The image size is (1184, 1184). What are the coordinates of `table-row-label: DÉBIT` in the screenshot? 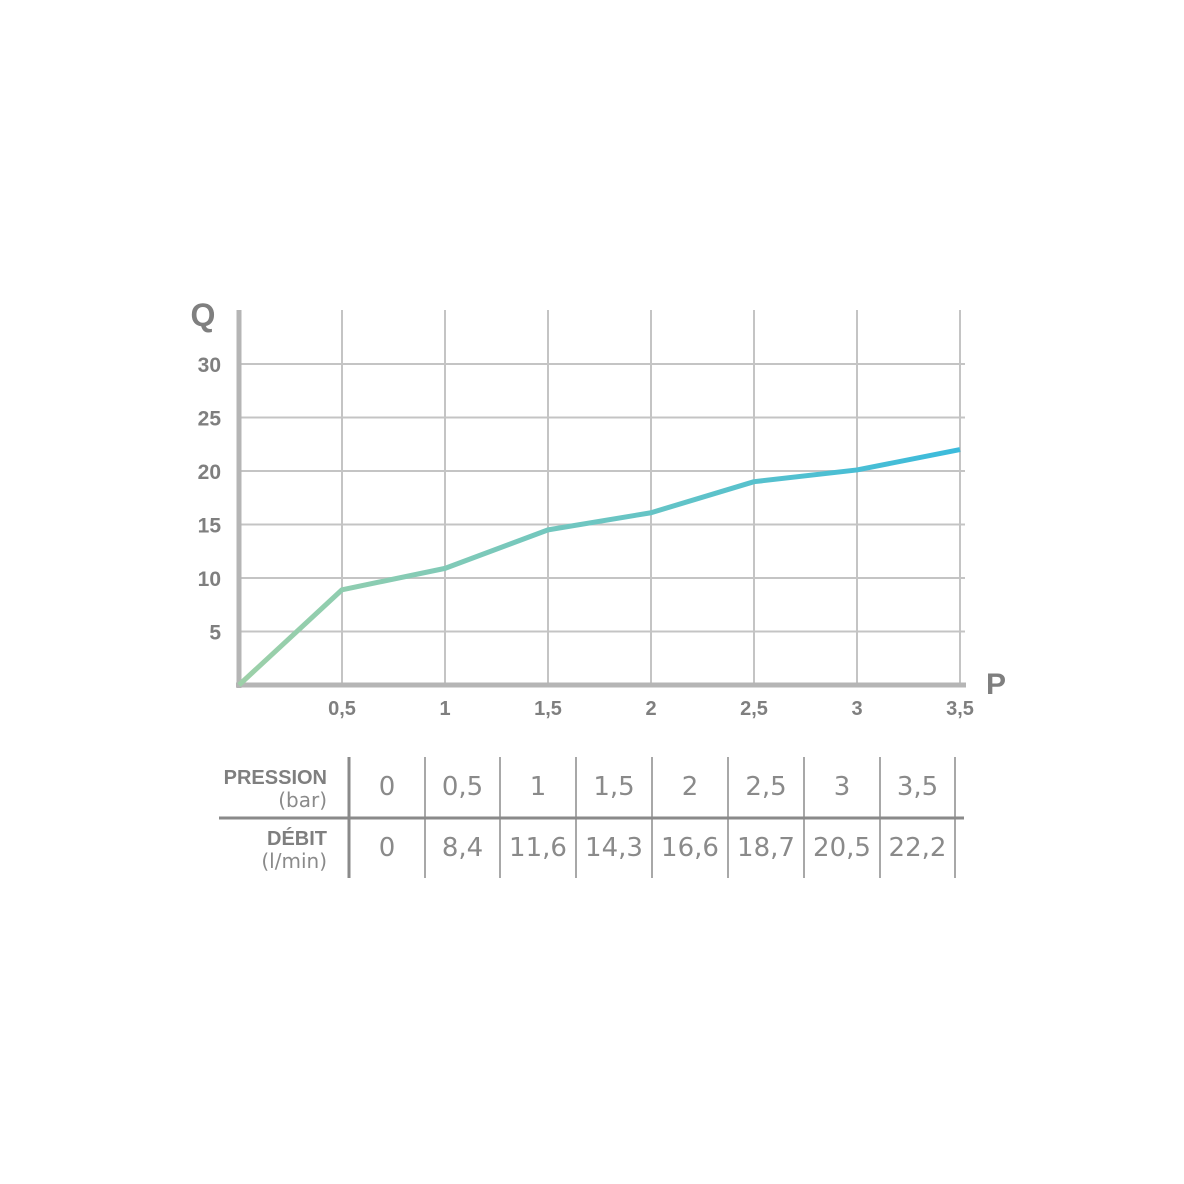 It's located at (297, 838).